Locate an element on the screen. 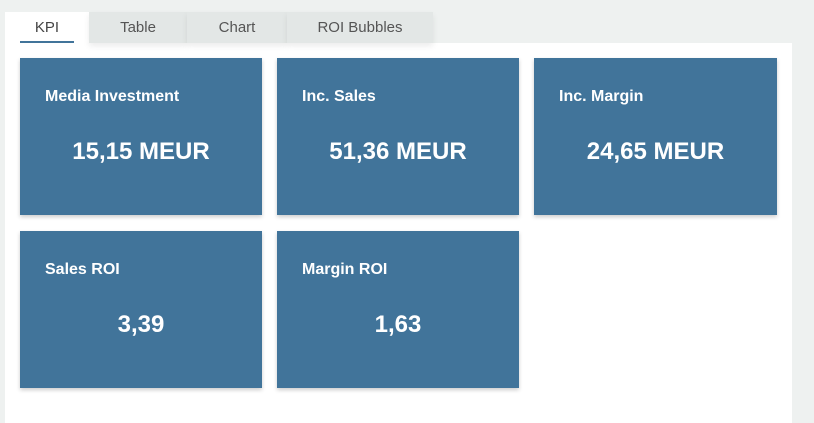  kpi-value: 1,63 is located at coordinates (398, 324).